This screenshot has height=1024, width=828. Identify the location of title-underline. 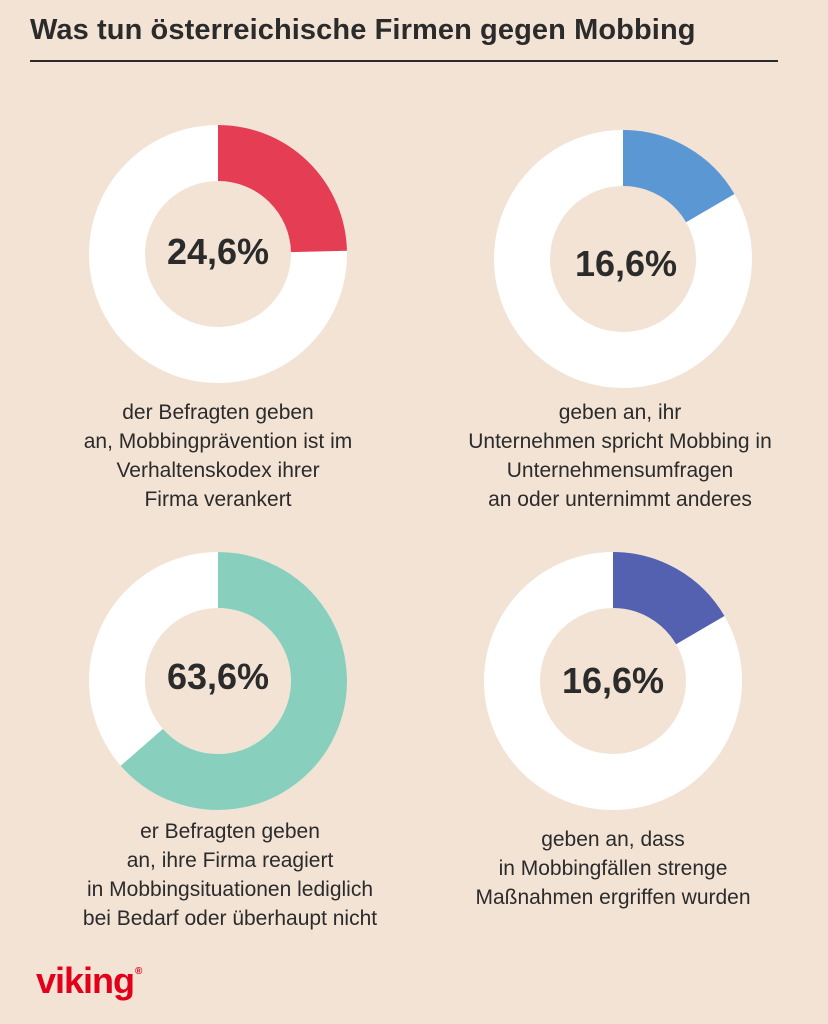
(404, 61).